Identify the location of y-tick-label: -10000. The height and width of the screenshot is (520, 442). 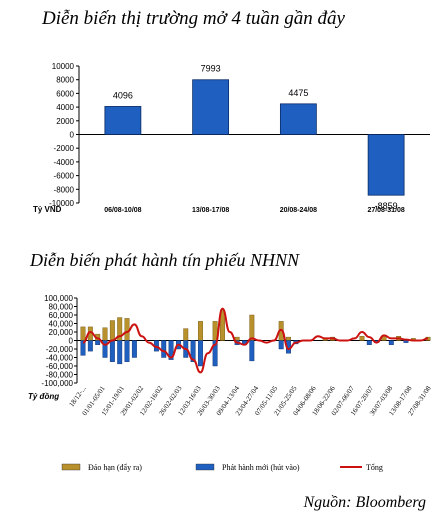
(61, 203).